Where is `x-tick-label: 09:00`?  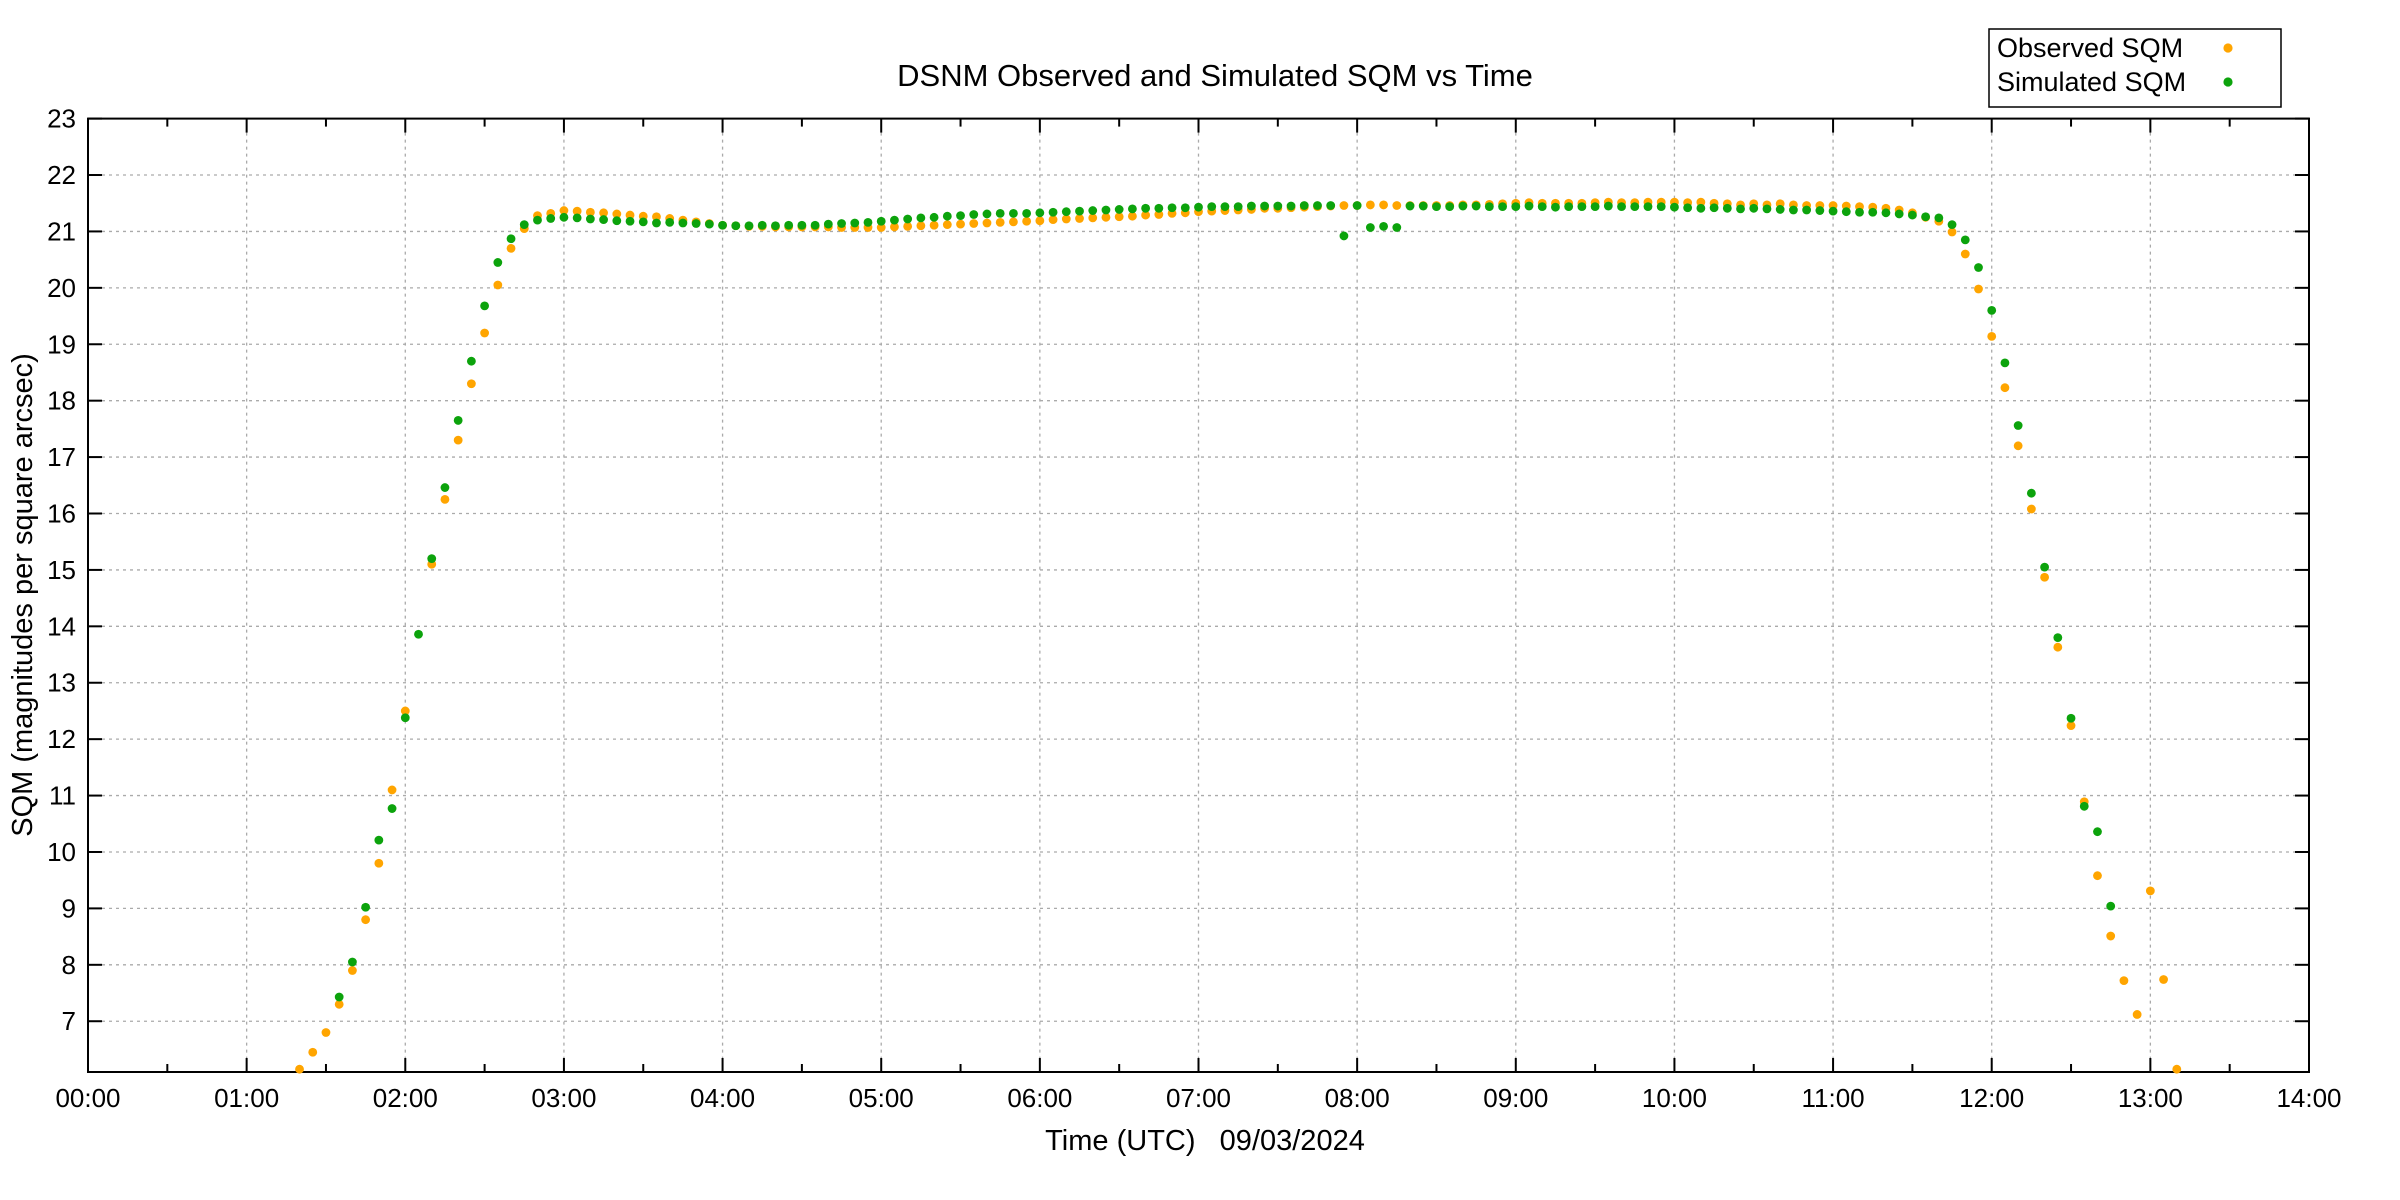
x-tick-label: 09:00 is located at coordinates (1515, 1098).